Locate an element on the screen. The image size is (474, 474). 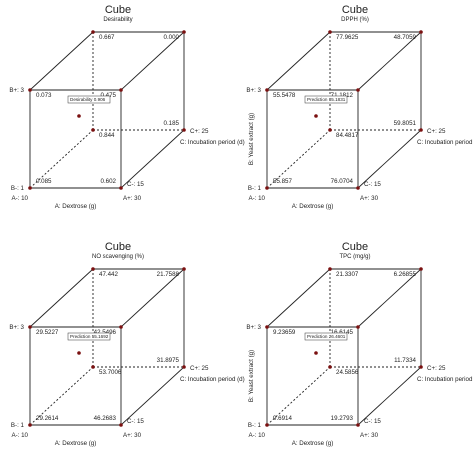
vertex-value: 71.1812 is located at coordinates (342, 95).